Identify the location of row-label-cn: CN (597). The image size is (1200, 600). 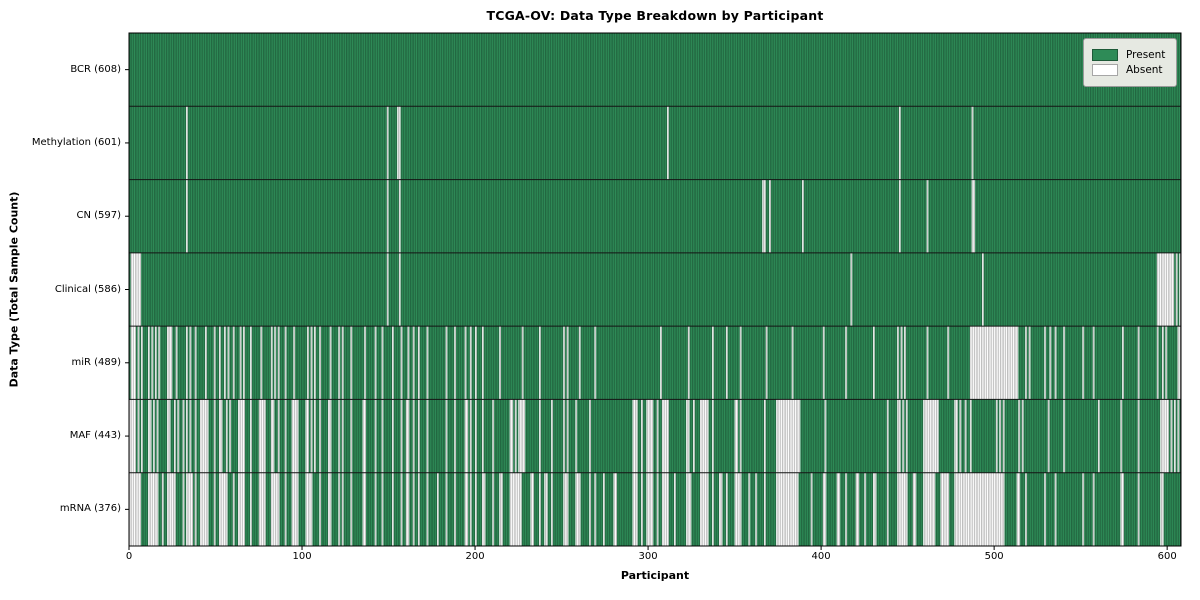
(98, 216).